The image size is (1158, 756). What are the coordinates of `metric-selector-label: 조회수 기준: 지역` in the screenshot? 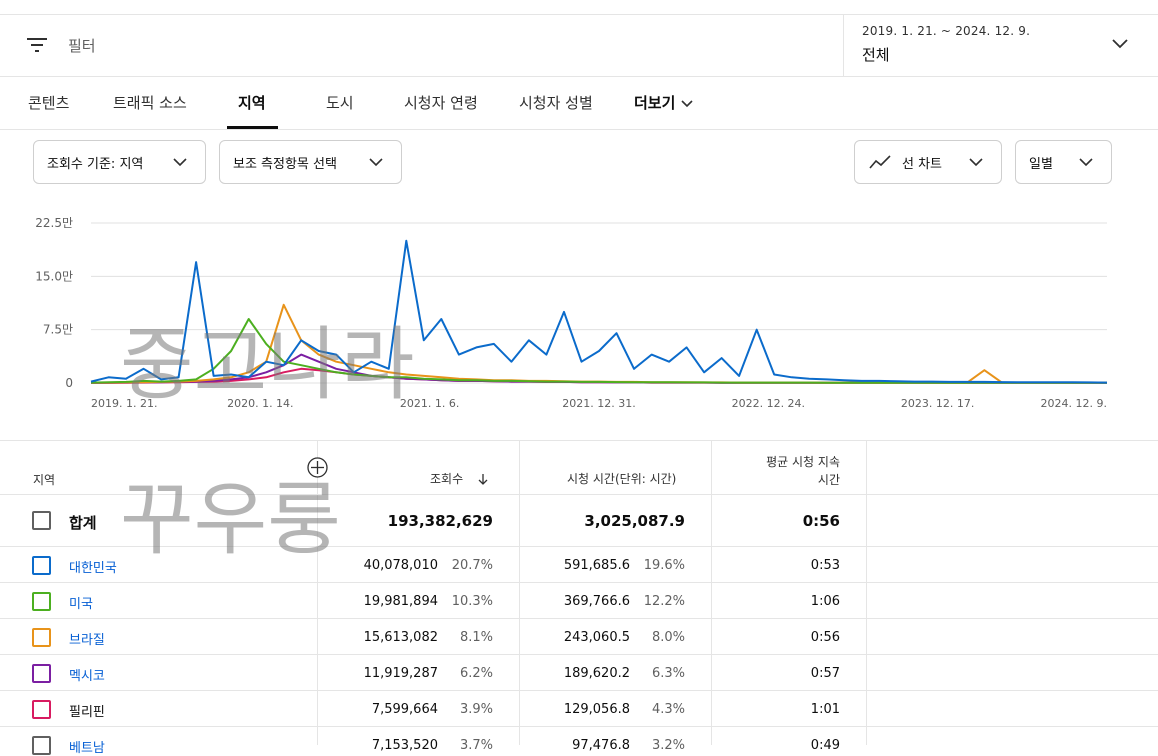 It's located at (95, 164).